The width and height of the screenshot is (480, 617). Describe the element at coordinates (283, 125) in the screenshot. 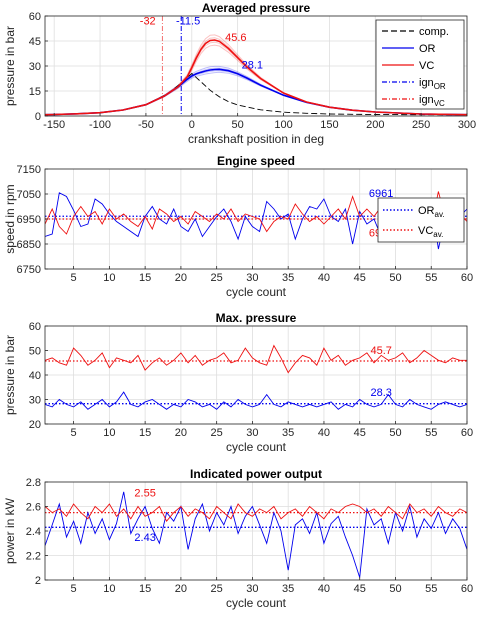

I see `x-tick-label: 100` at that location.